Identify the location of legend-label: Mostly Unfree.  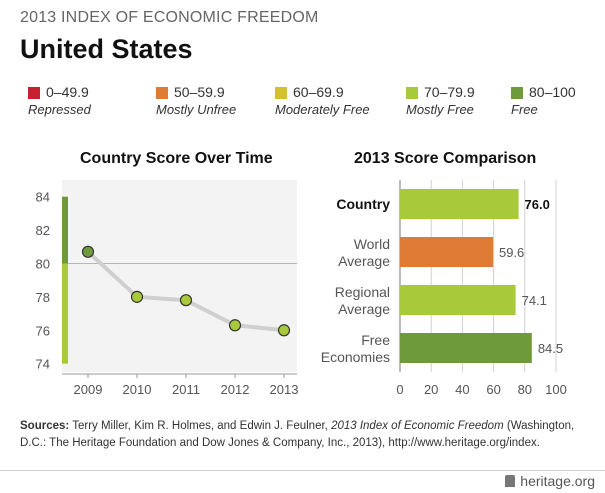
(196, 109).